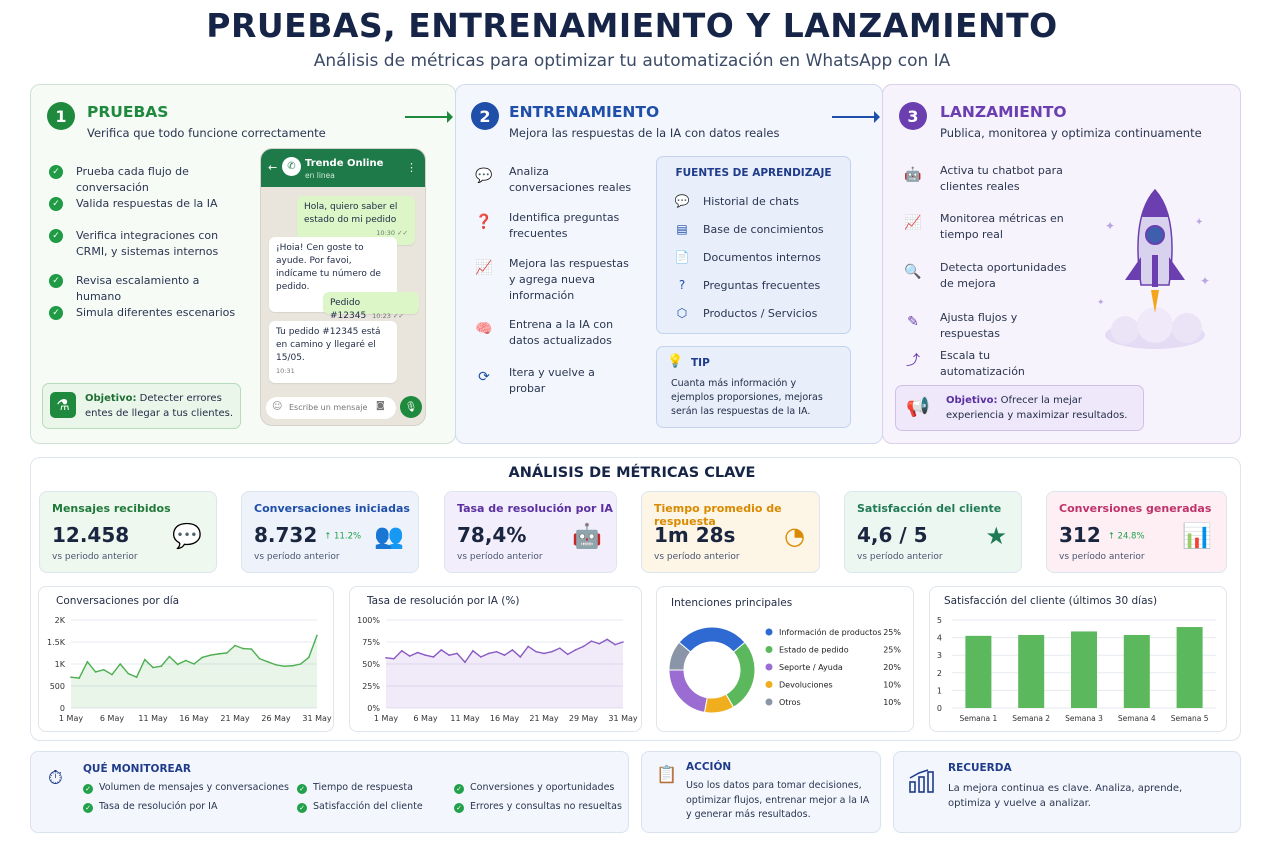 This screenshot has width=1264, height=843. I want to click on gauge-icon: ◔, so click(794, 536).